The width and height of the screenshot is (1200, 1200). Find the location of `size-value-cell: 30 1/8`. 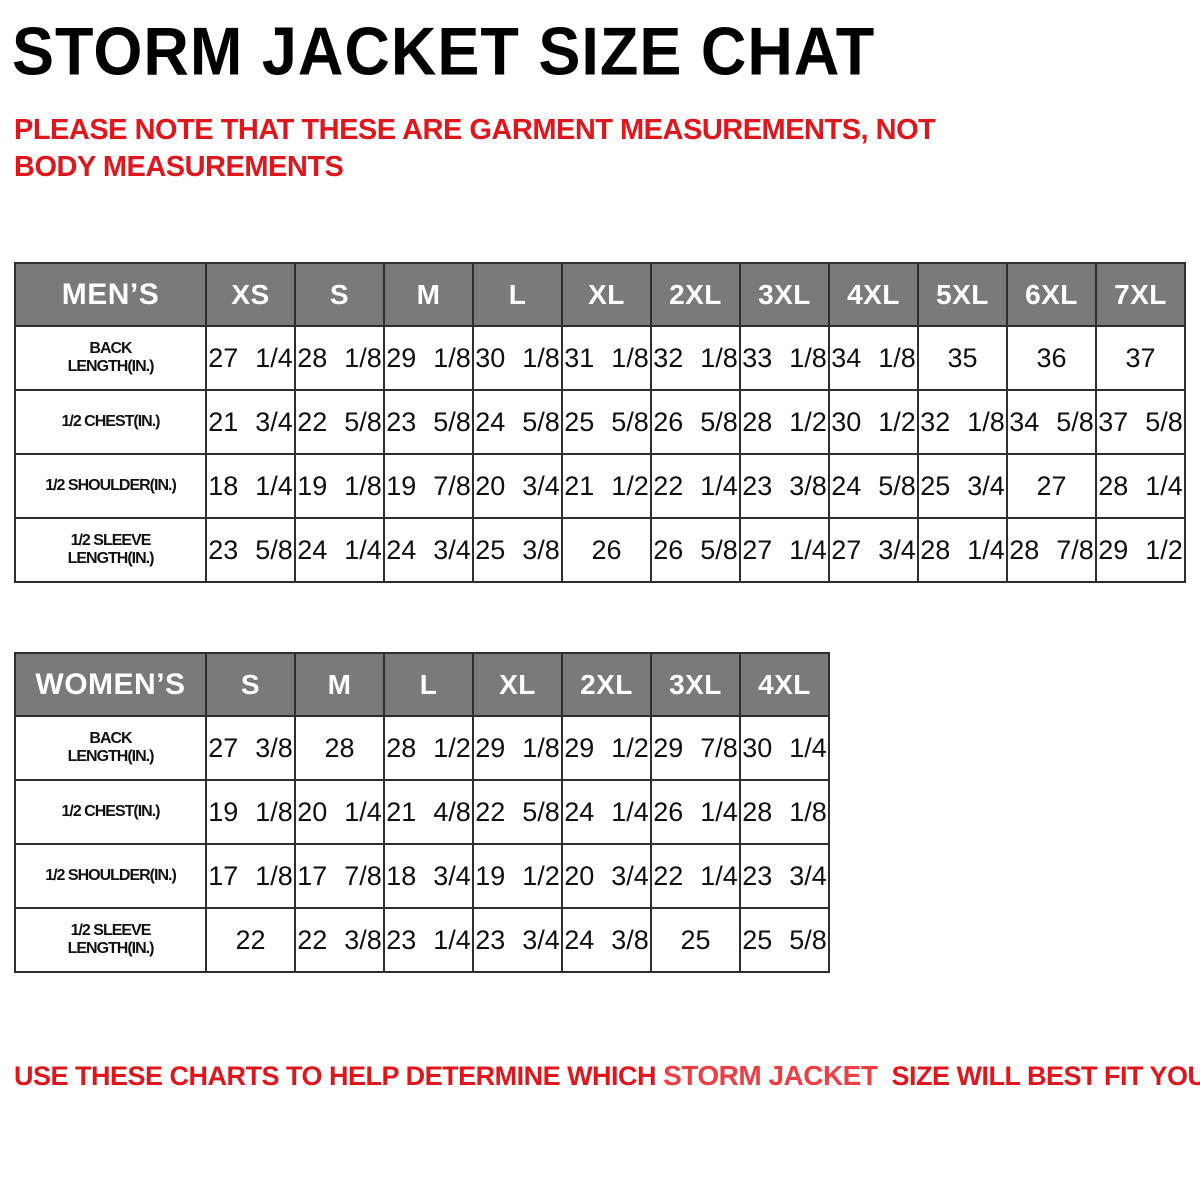

size-value-cell: 30 1/8 is located at coordinates (517, 358).